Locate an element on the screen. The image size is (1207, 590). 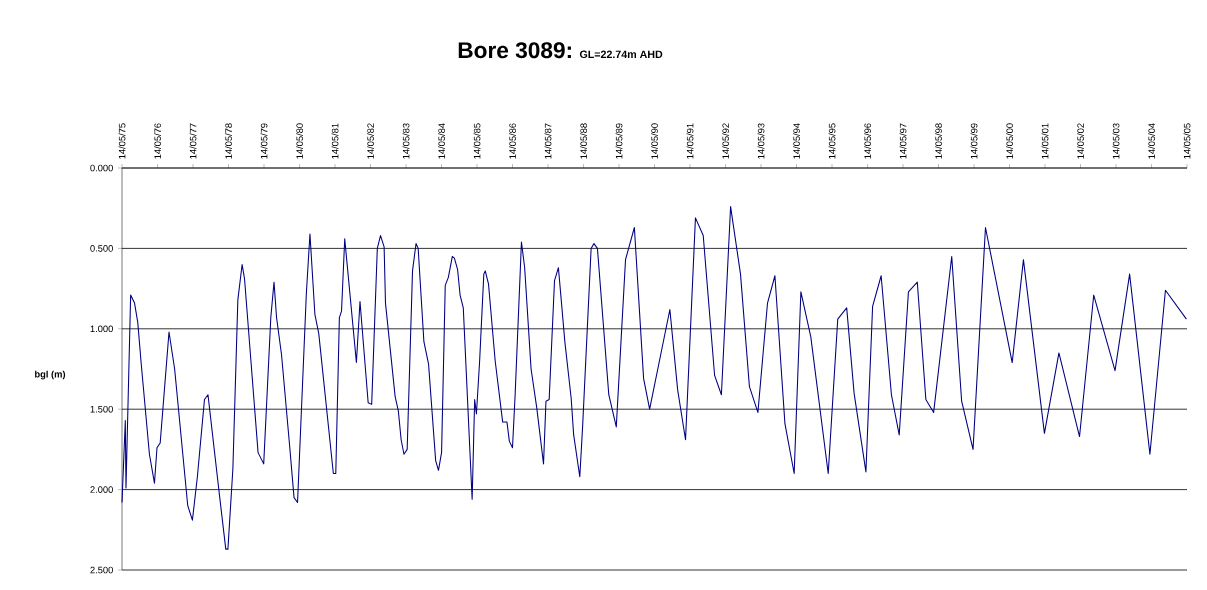
x-tick-label: 14/05/77 is located at coordinates (193, 141).